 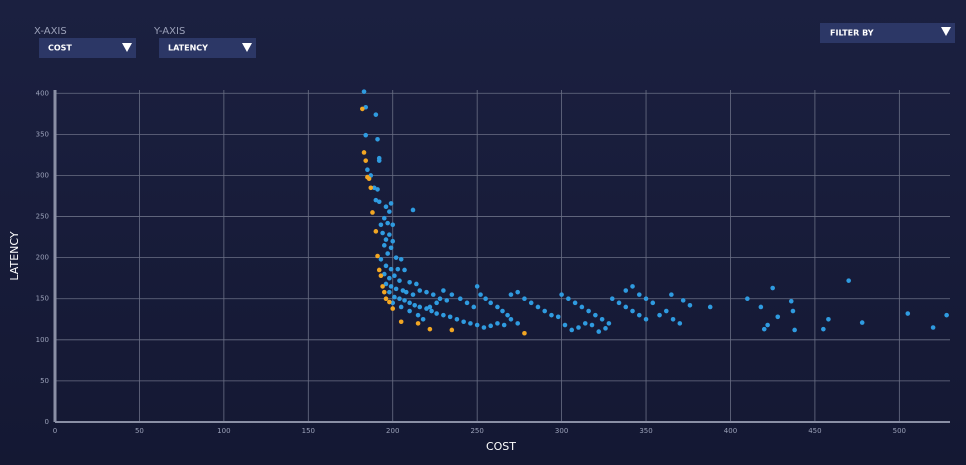 I want to click on y-tick-label: 400, so click(x=42, y=93).